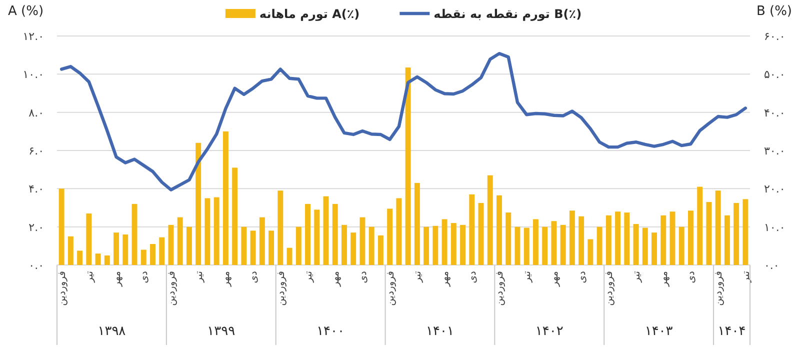 The width and height of the screenshot is (800, 347). What do you see at coordinates (36, 189) in the screenshot?
I see `y-tick-label: ۴.۰` at bounding box center [36, 189].